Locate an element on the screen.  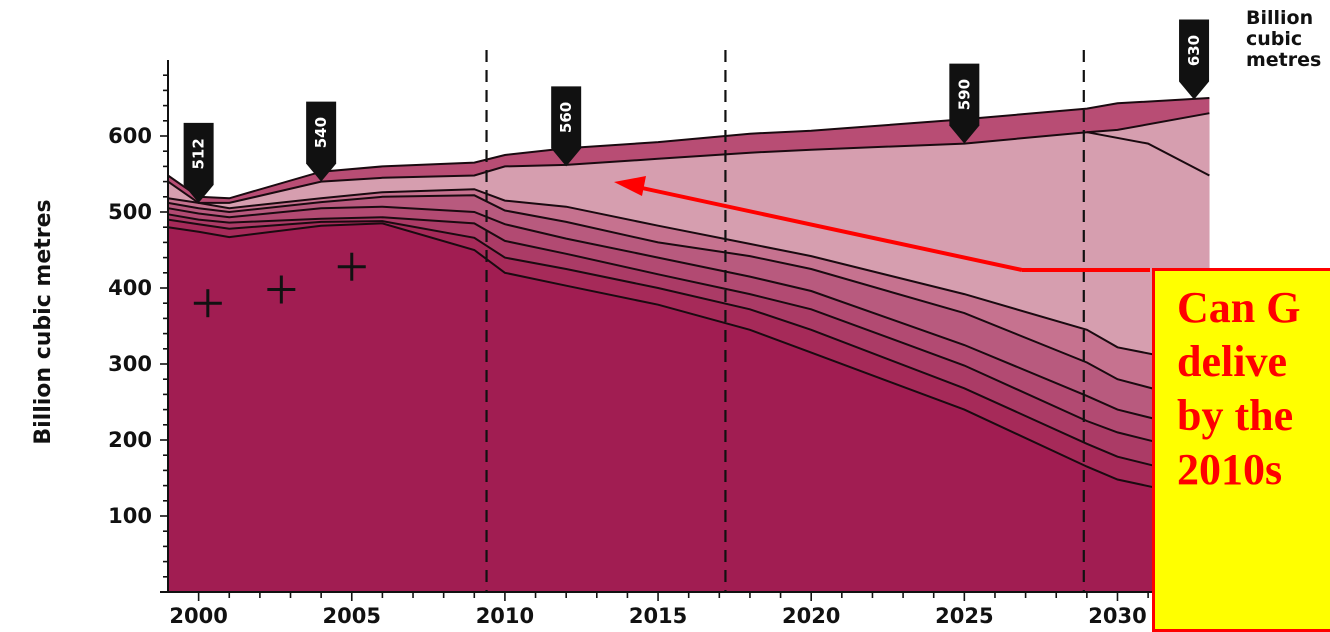
x-tick-label: 2020 is located at coordinates (811, 616).